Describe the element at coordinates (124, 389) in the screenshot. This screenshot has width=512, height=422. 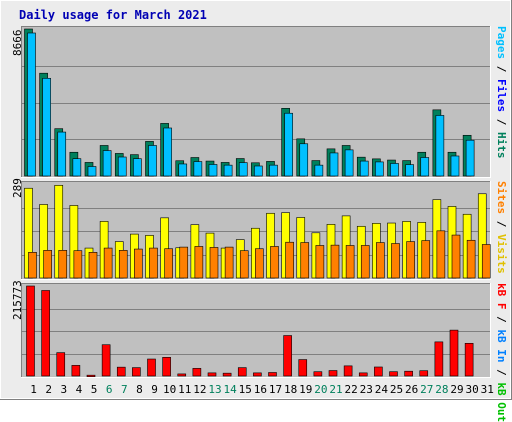
I see `day-tick-label: 7` at that location.